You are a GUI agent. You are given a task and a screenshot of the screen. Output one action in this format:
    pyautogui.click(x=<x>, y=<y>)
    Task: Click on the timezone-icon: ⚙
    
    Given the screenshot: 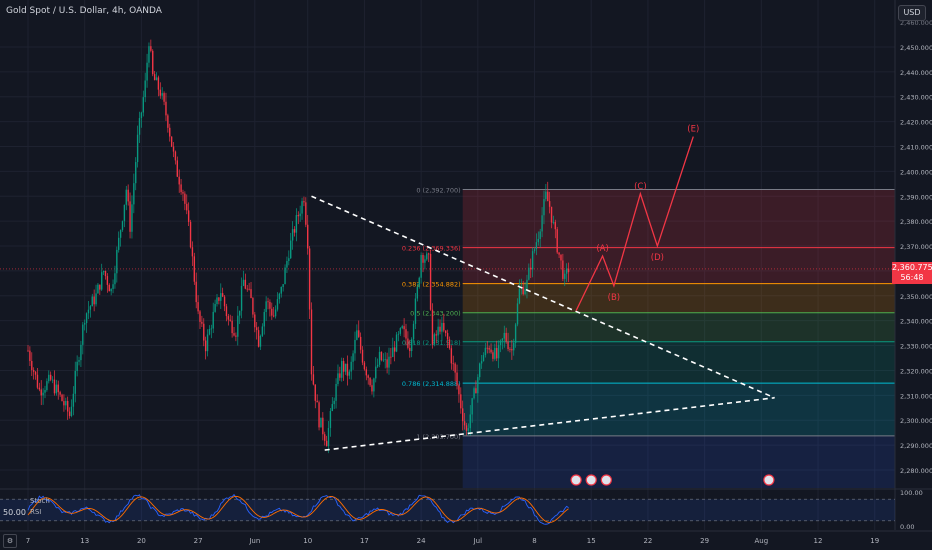 What is the action you would take?
    pyautogui.click(x=10, y=541)
    